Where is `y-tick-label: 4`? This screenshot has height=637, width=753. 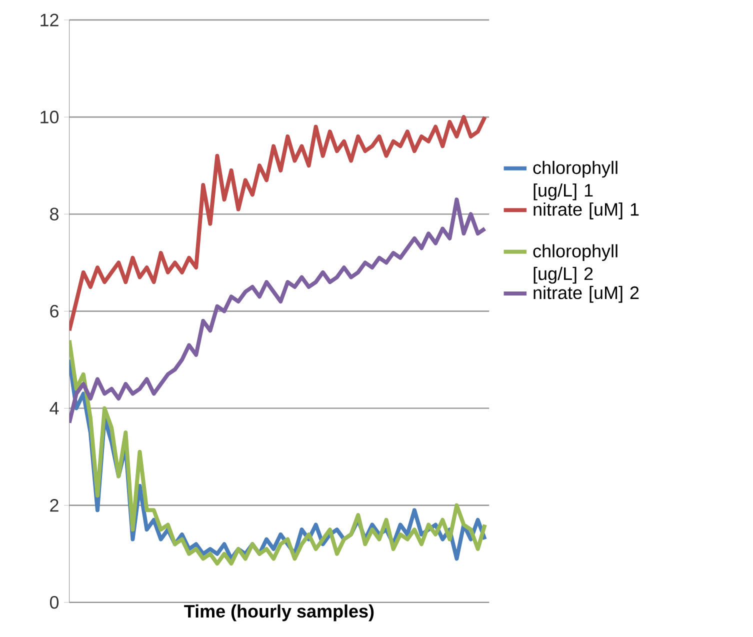 y-tick-label: 4 is located at coordinates (54, 408).